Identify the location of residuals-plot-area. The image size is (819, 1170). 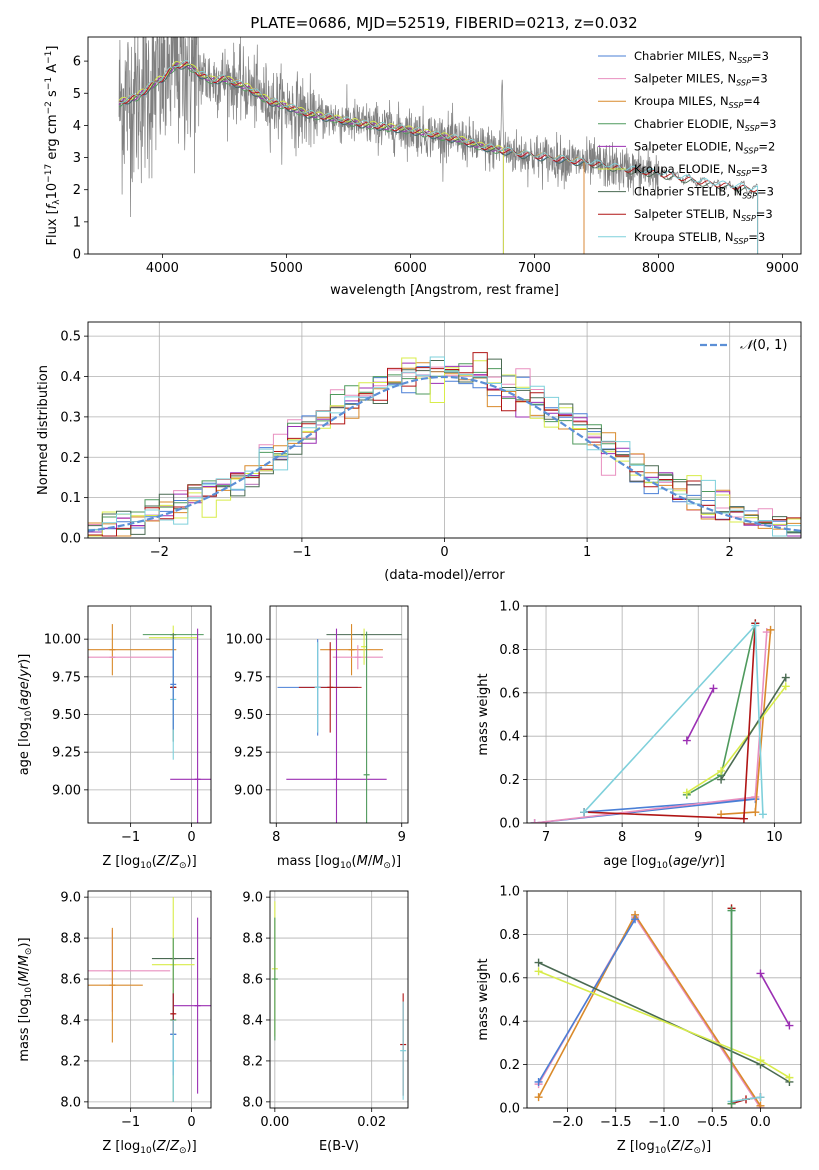
(444, 444).